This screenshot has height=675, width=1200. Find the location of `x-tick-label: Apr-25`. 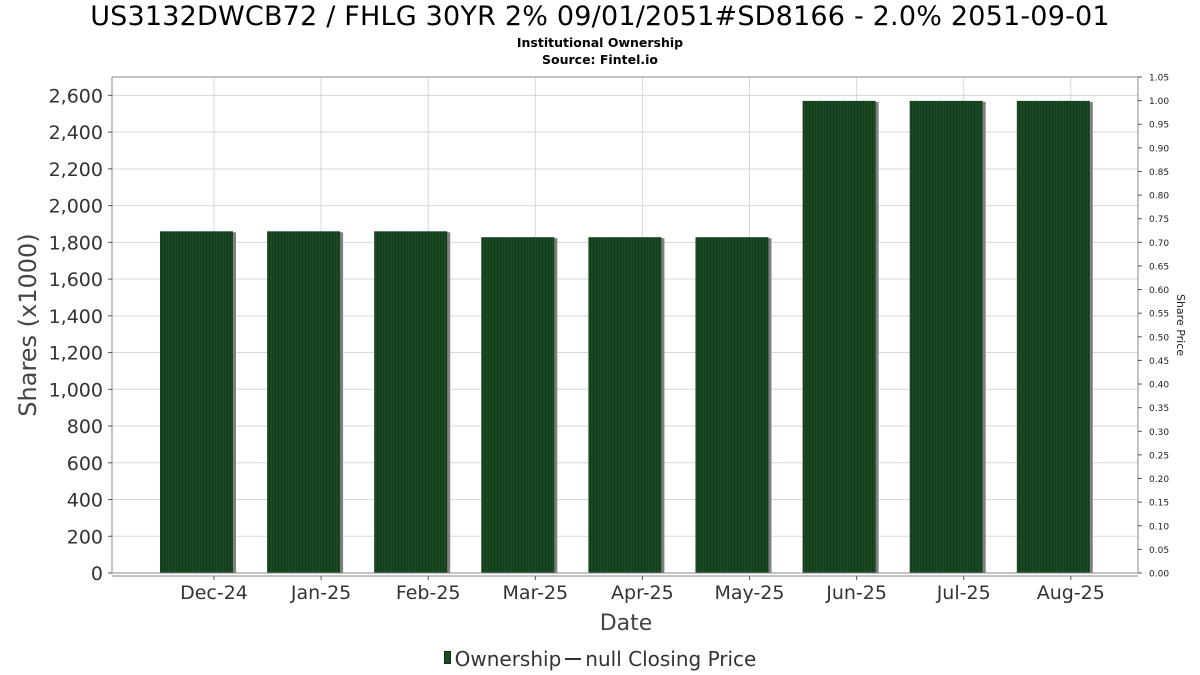

x-tick-label: Apr-25 is located at coordinates (642, 593).